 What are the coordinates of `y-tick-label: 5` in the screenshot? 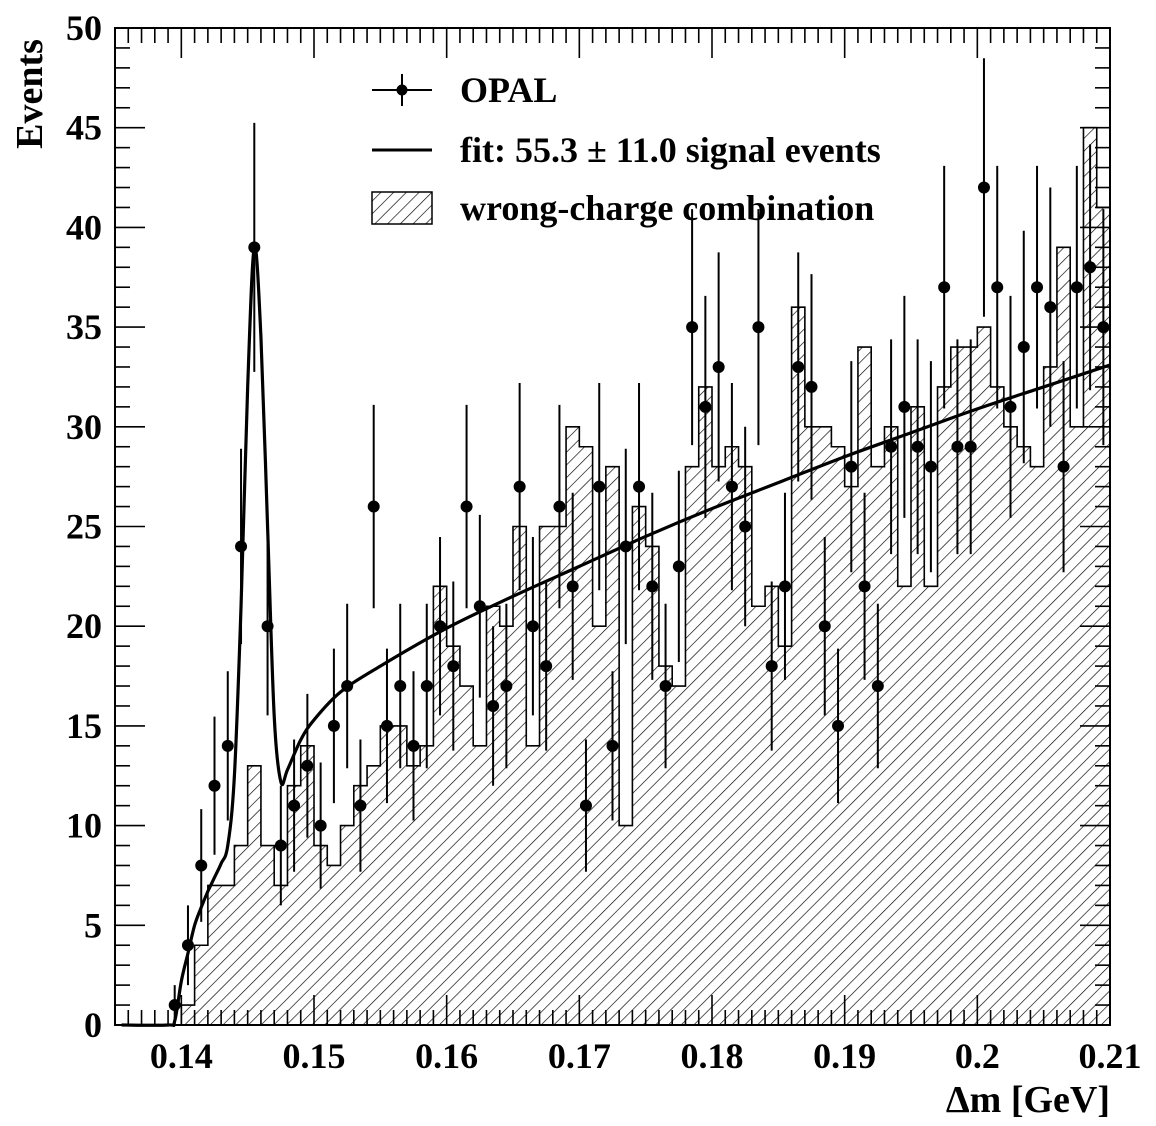 It's located at (93, 925).